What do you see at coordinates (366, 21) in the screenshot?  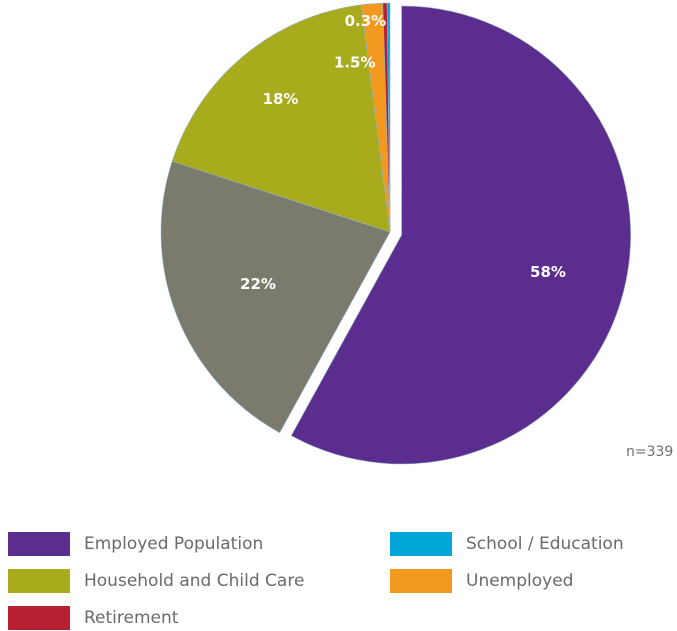 I see `pie-label-0-3: 0.3%` at bounding box center [366, 21].